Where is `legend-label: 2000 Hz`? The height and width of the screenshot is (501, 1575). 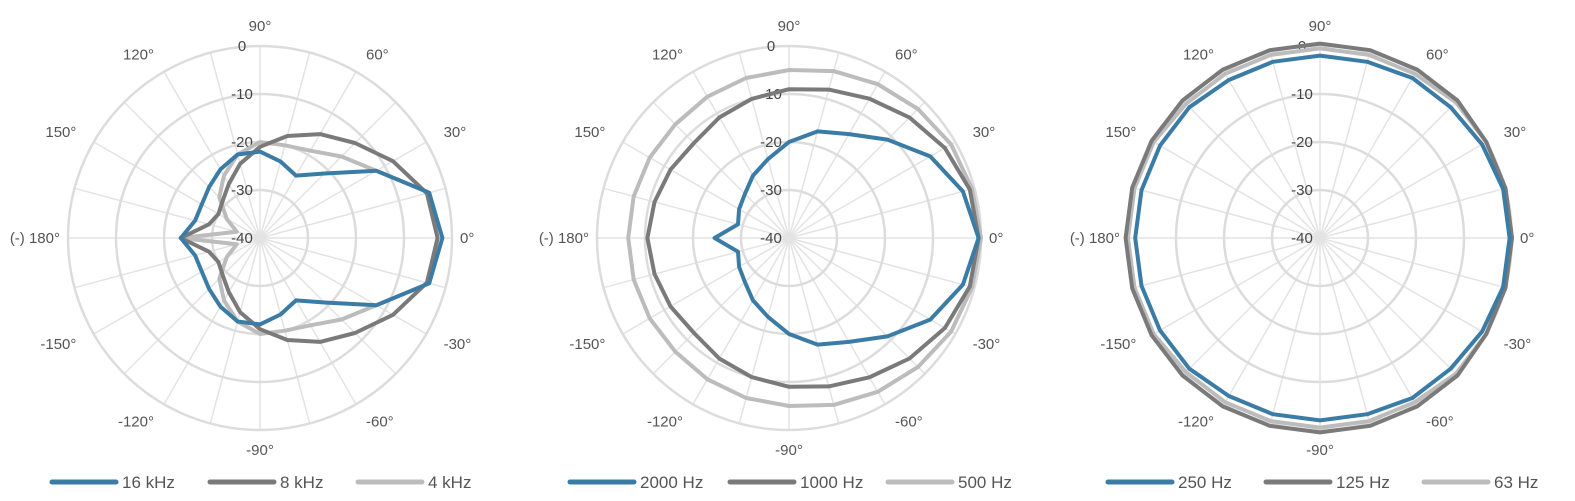 legend-label: 2000 Hz is located at coordinates (671, 482).